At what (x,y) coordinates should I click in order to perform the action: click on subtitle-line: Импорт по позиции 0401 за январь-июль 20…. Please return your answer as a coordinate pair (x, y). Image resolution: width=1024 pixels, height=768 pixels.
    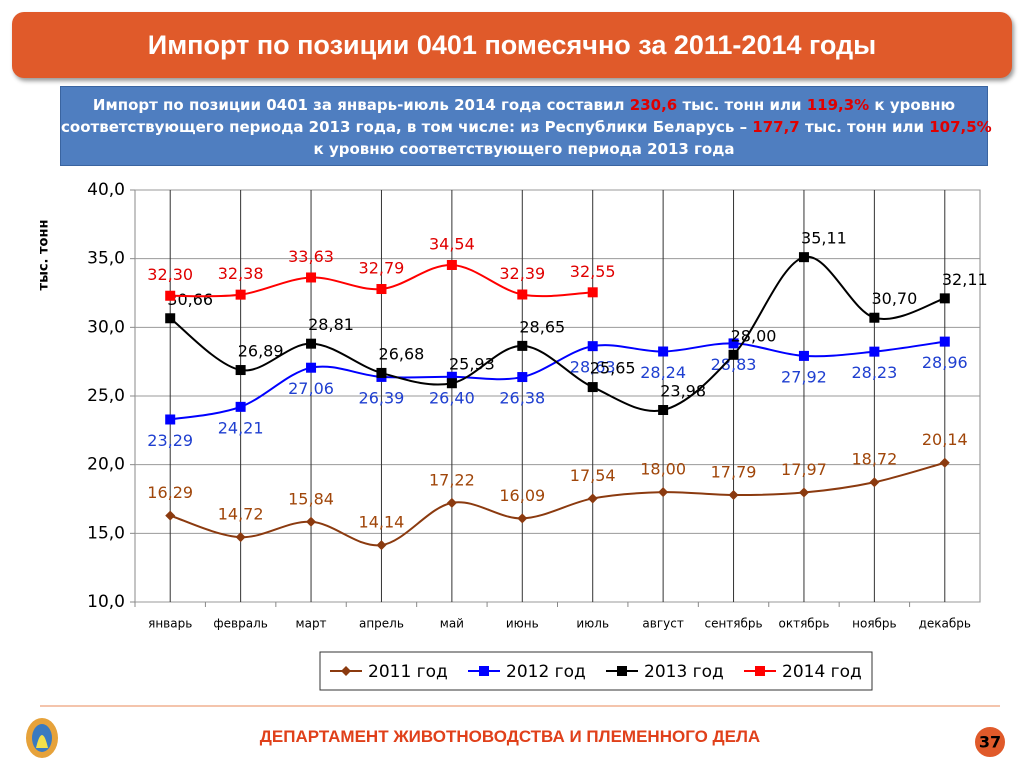
    Looking at the image, I should click on (524, 105).